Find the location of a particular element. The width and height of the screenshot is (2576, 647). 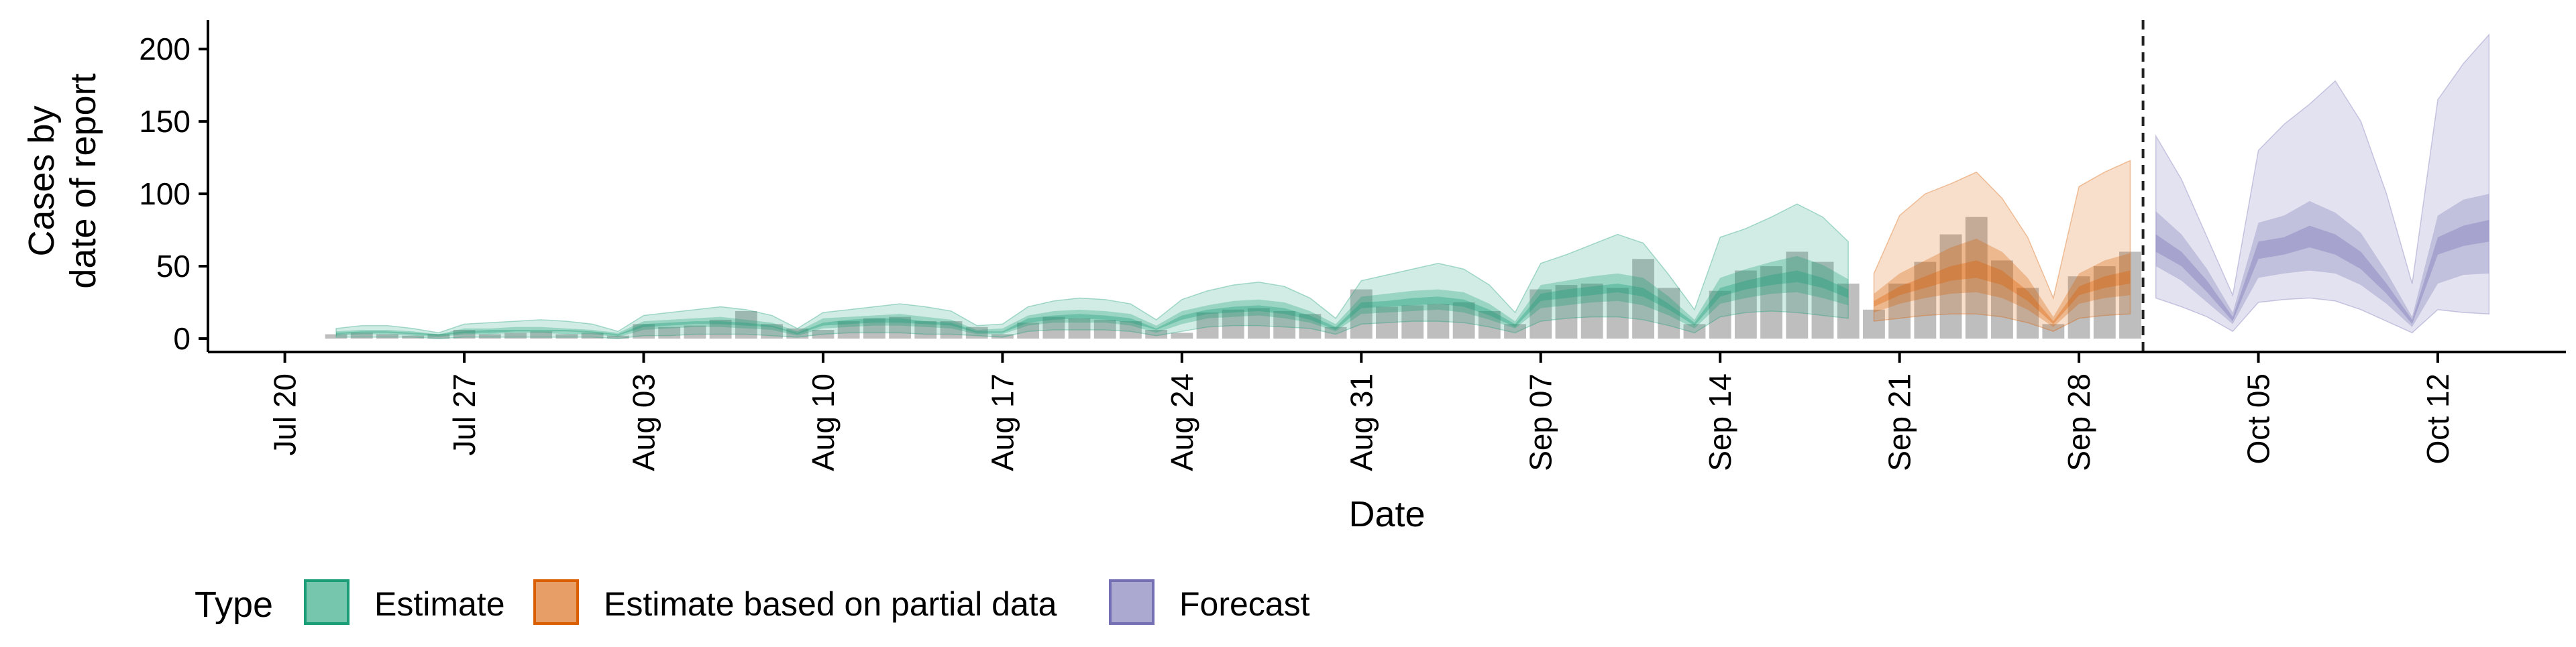

y-tick-label: 50 is located at coordinates (173, 266).